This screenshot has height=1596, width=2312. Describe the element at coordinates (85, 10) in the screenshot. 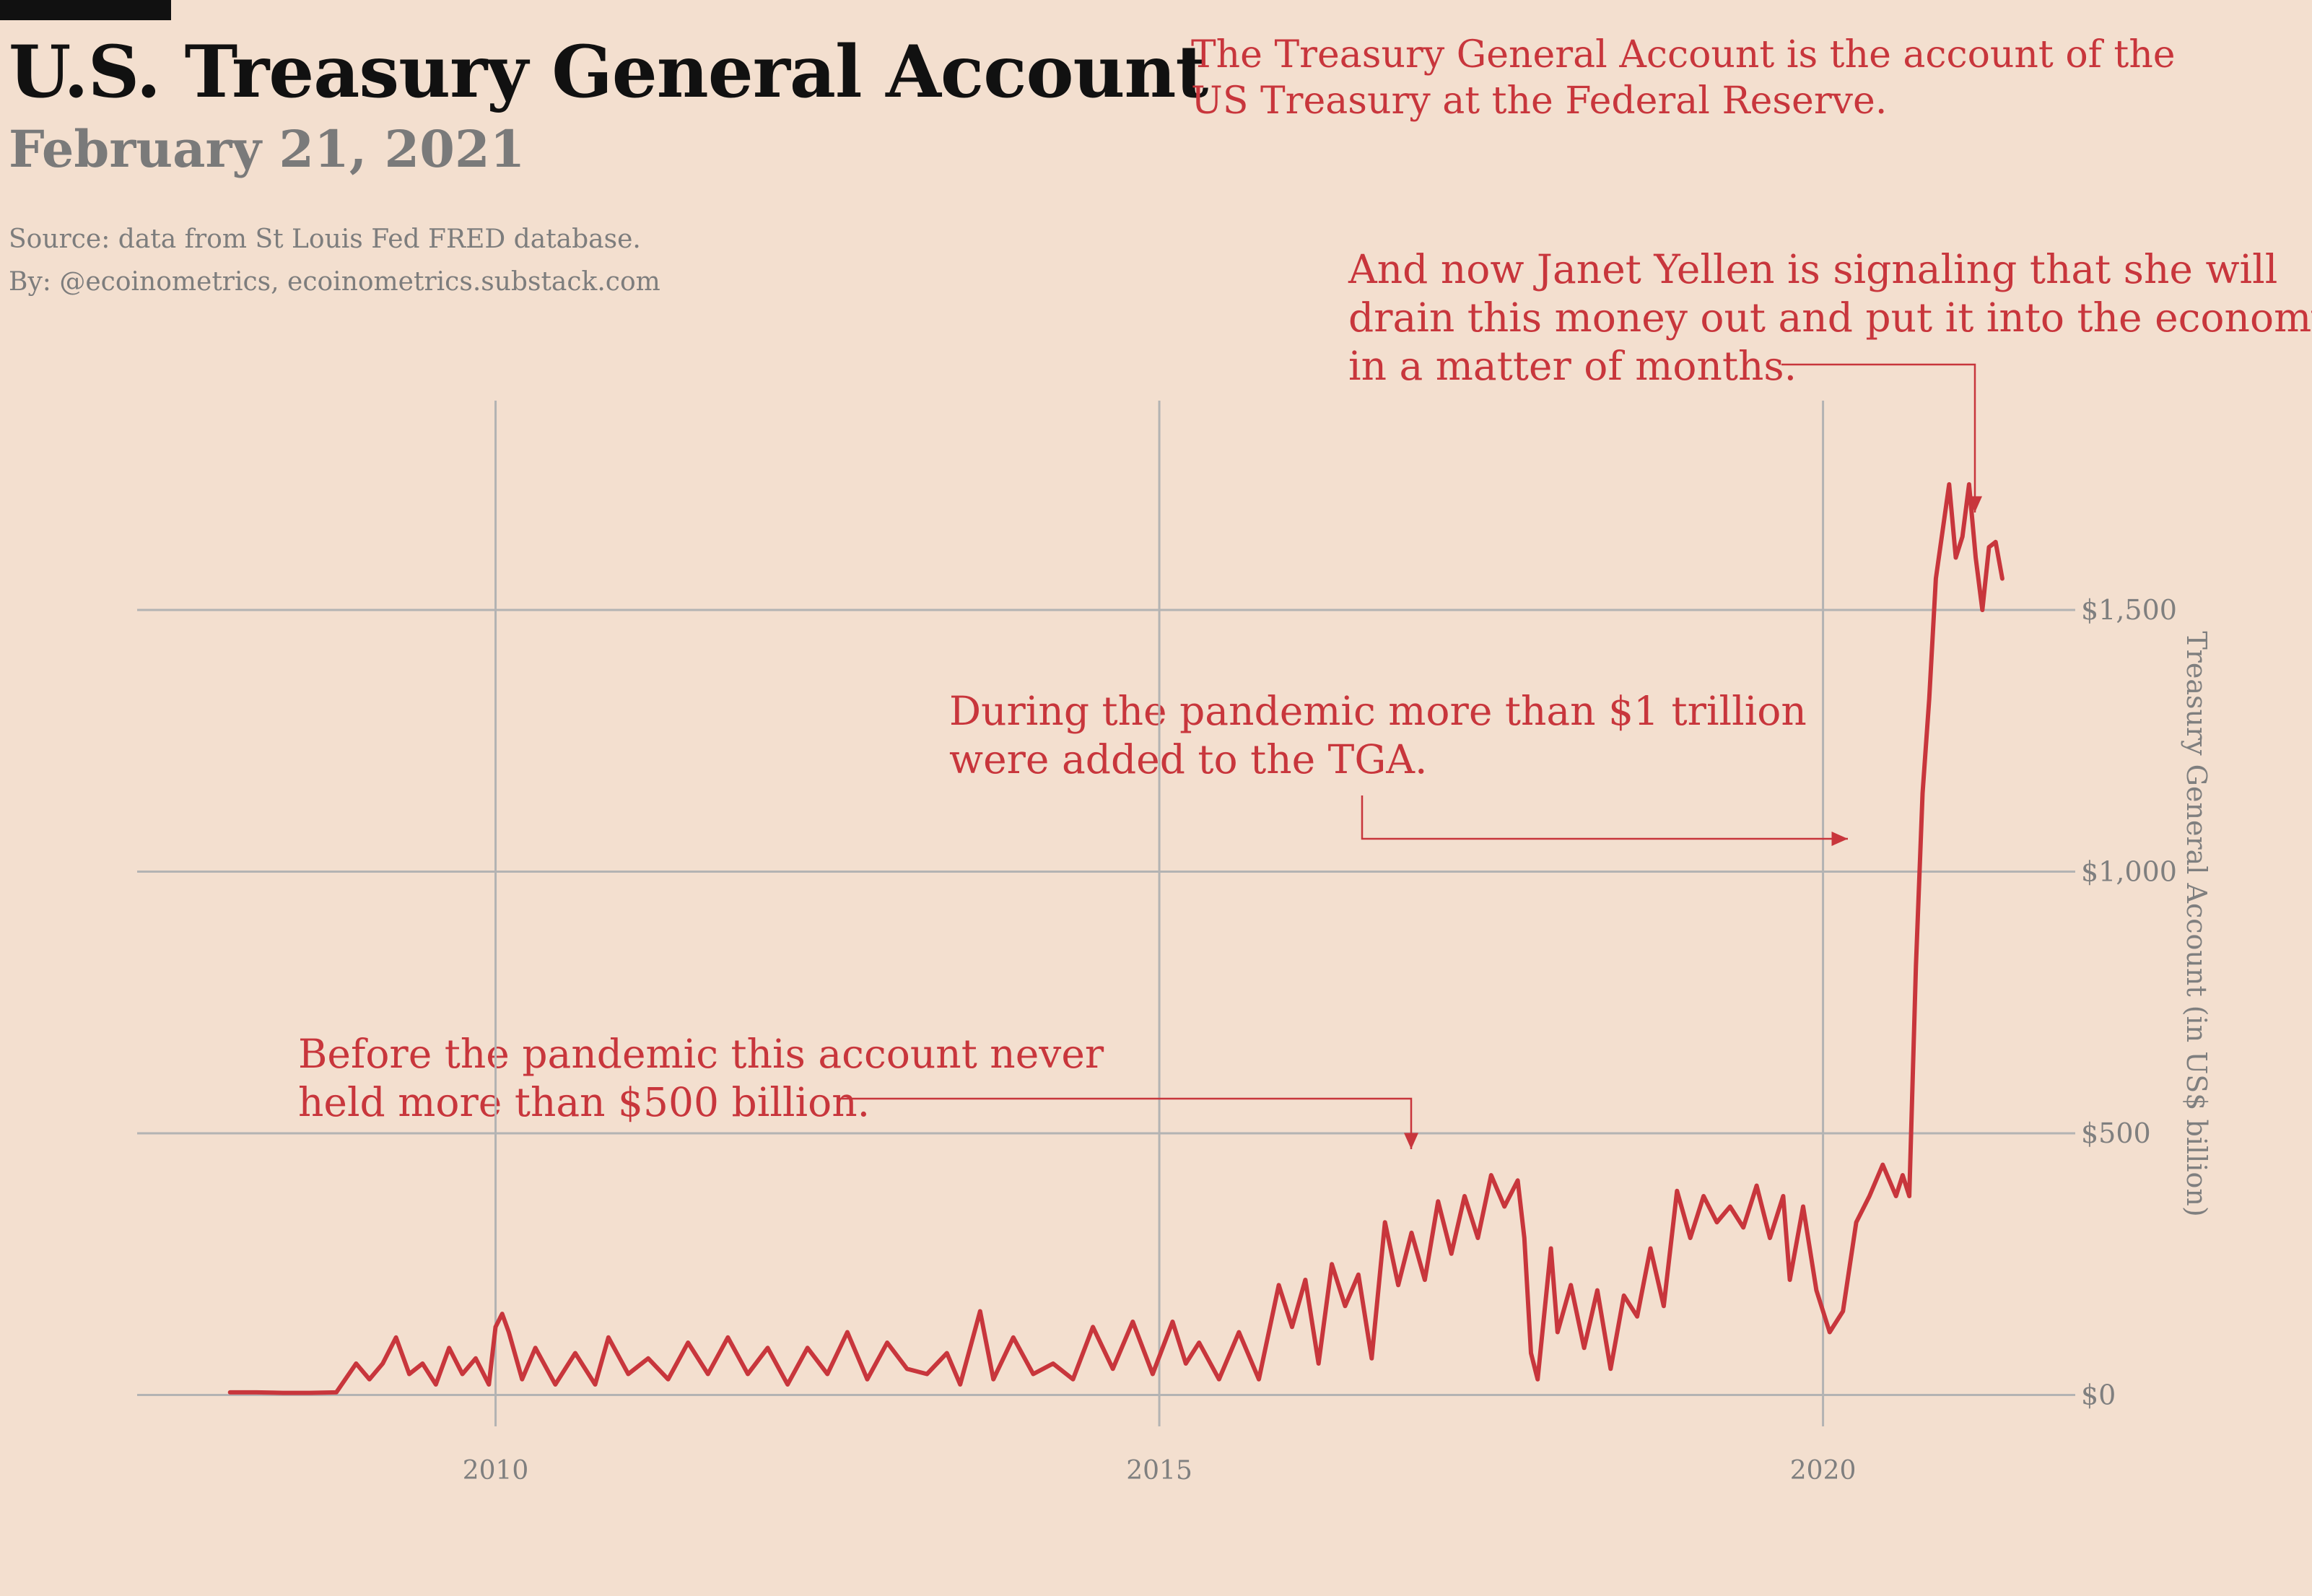

I see `top-accent-bar` at that location.